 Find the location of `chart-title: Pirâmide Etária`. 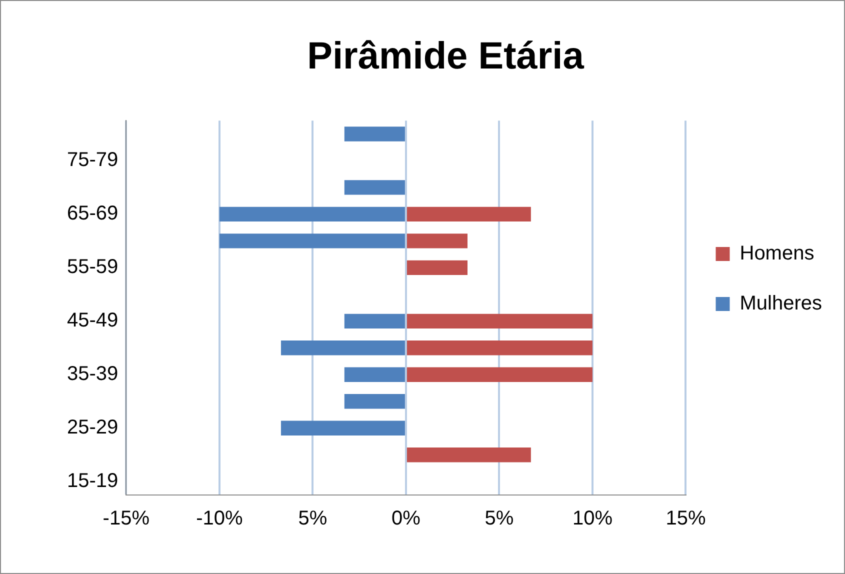

chart-title: Pirâmide Etária is located at coordinates (446, 56).